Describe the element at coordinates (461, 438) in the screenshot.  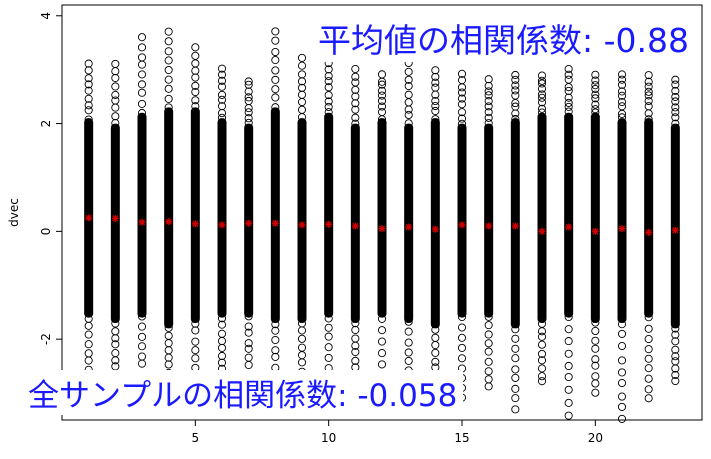
I see `x-tick-label: 15` at that location.